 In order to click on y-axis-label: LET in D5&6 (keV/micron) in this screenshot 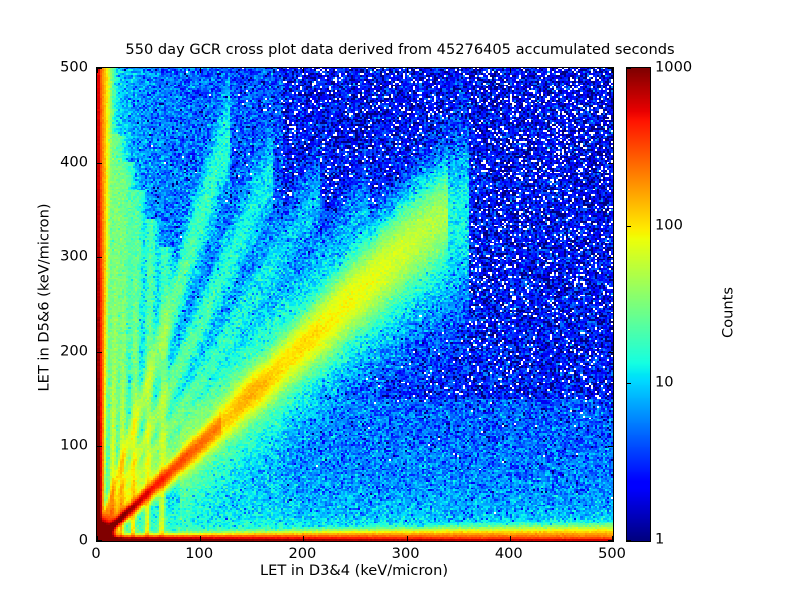, I will do `click(44, 297)`.